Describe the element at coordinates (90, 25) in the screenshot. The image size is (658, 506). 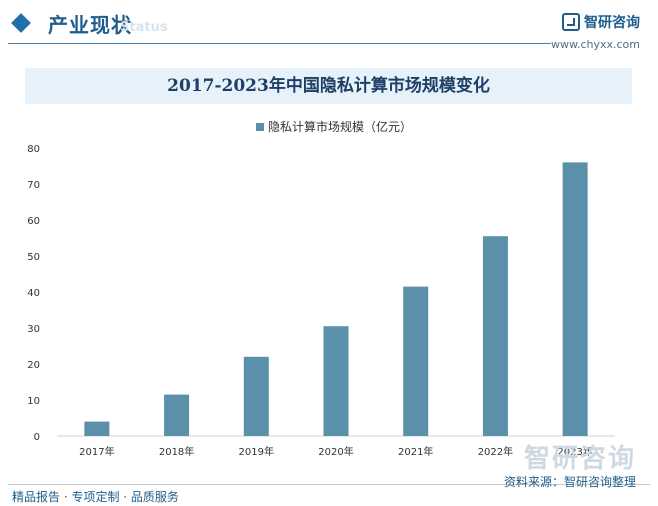
I see `section-title: 产业现状` at that location.